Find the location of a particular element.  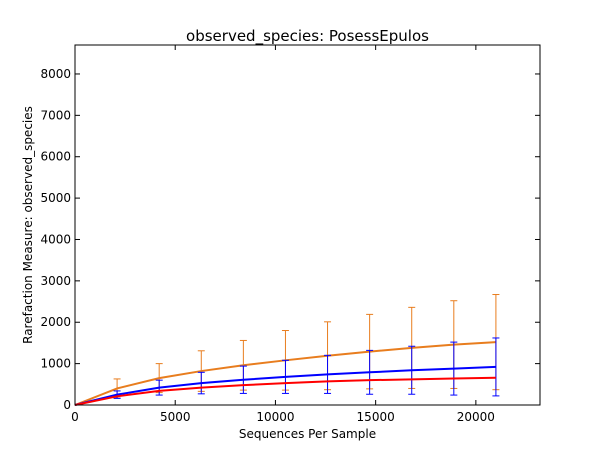

y-tick-label: 8000 is located at coordinates (55, 74).